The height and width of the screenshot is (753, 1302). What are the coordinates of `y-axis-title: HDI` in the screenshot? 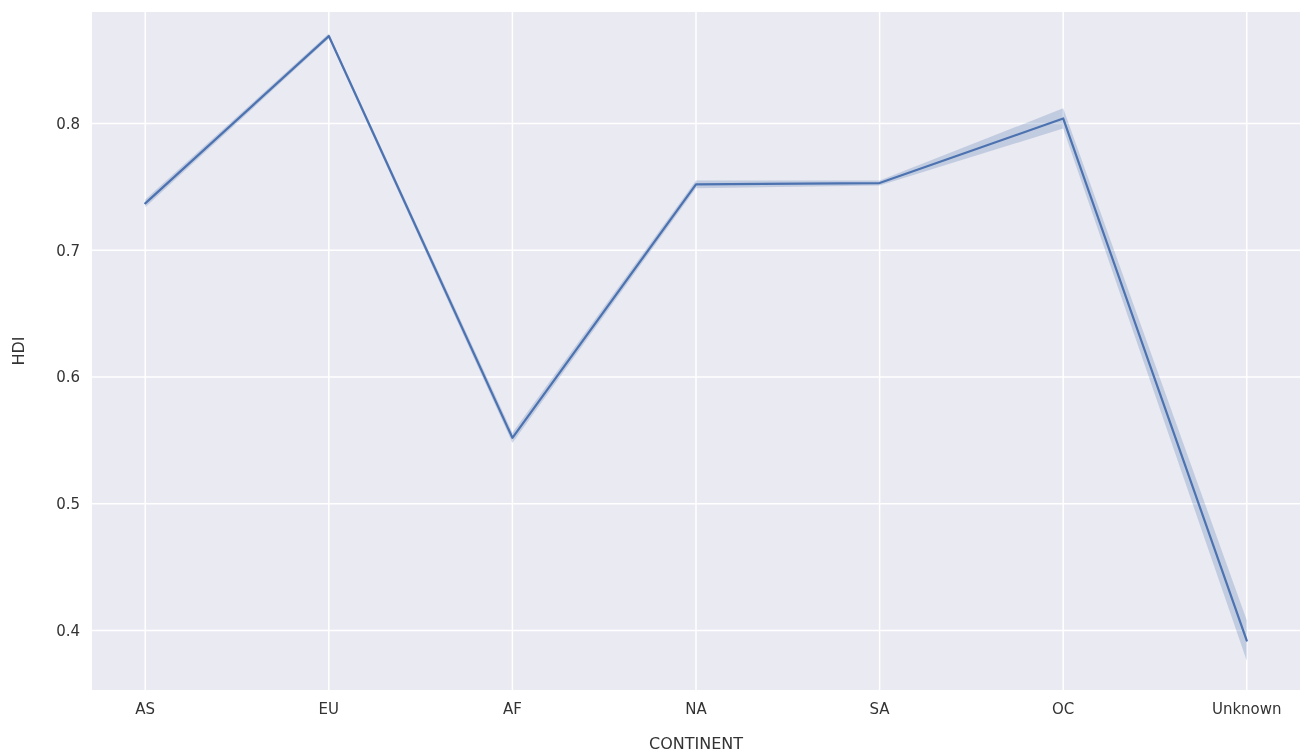 It's located at (18, 351).